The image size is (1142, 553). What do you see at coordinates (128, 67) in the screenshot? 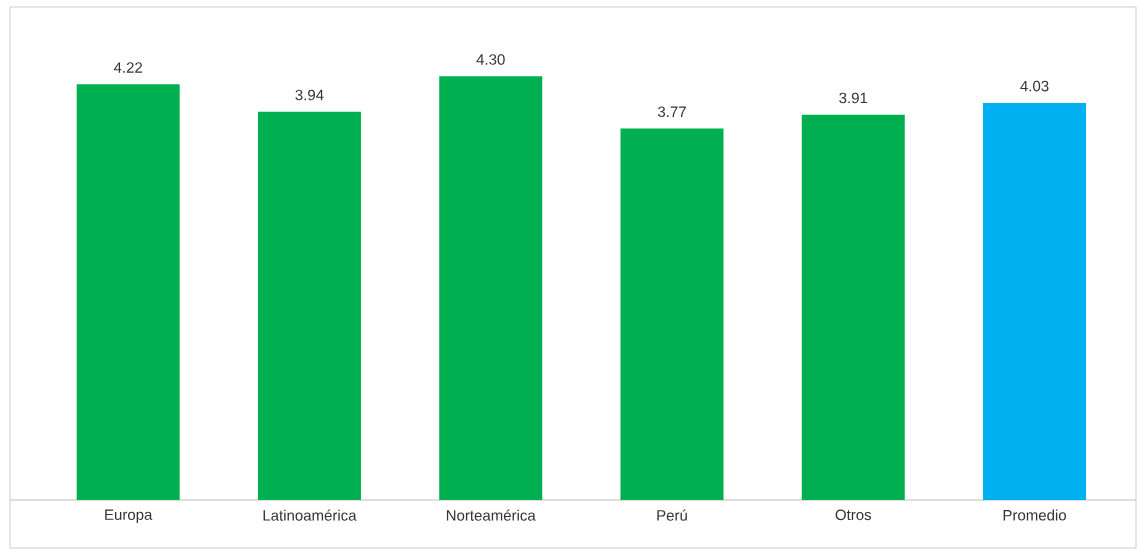
I see `data-label: 4.22` at bounding box center [128, 67].